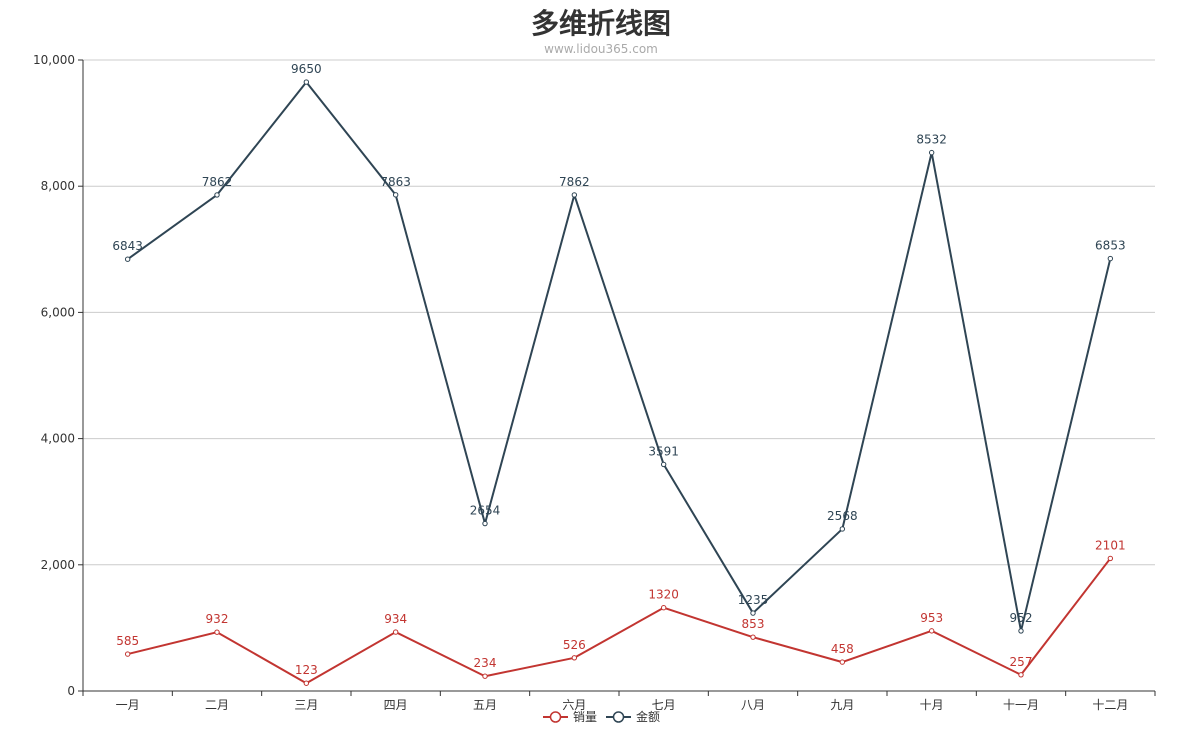 The image size is (1202, 734). Describe the element at coordinates (585, 717) in the screenshot. I see `legend-label-0: 销量` at that location.